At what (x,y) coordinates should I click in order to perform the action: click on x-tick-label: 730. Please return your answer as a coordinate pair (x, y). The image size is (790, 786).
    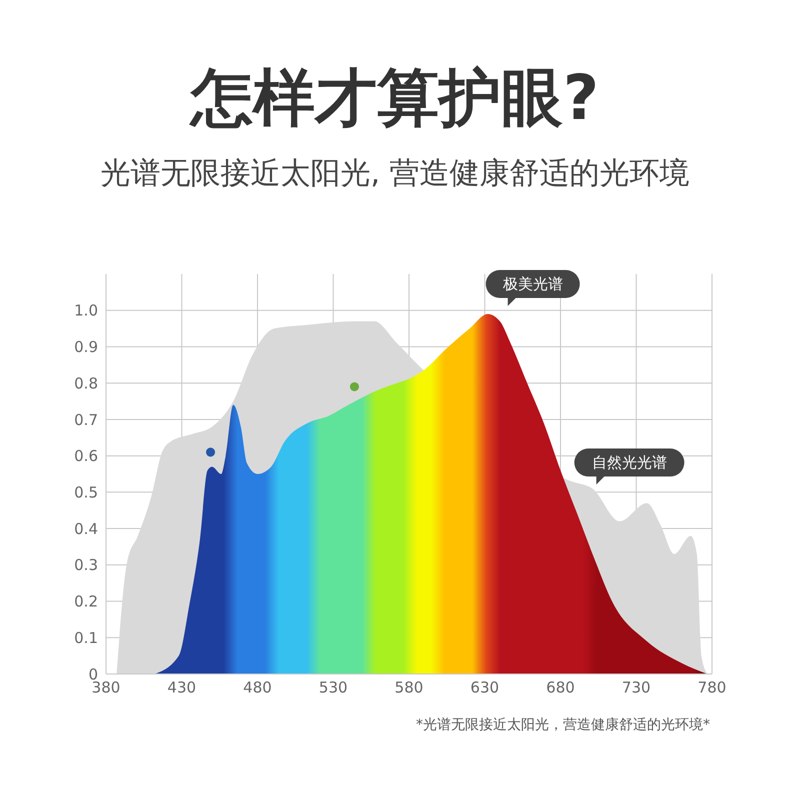
    Looking at the image, I should click on (636, 687).